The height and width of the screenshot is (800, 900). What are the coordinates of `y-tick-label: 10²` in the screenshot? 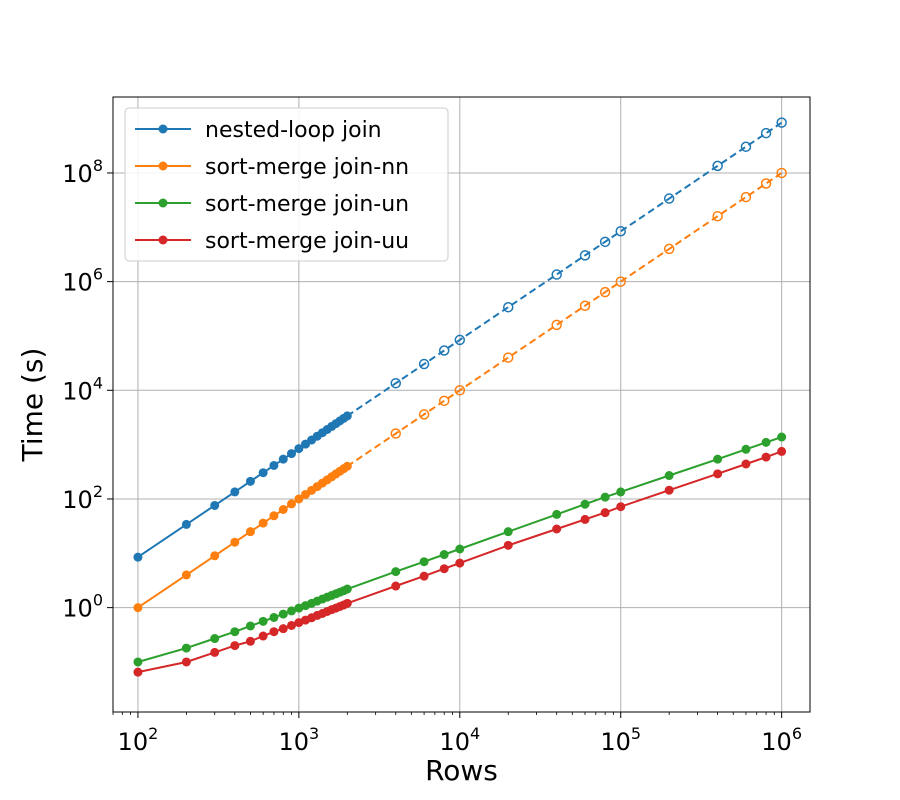 It's located at (82, 498).